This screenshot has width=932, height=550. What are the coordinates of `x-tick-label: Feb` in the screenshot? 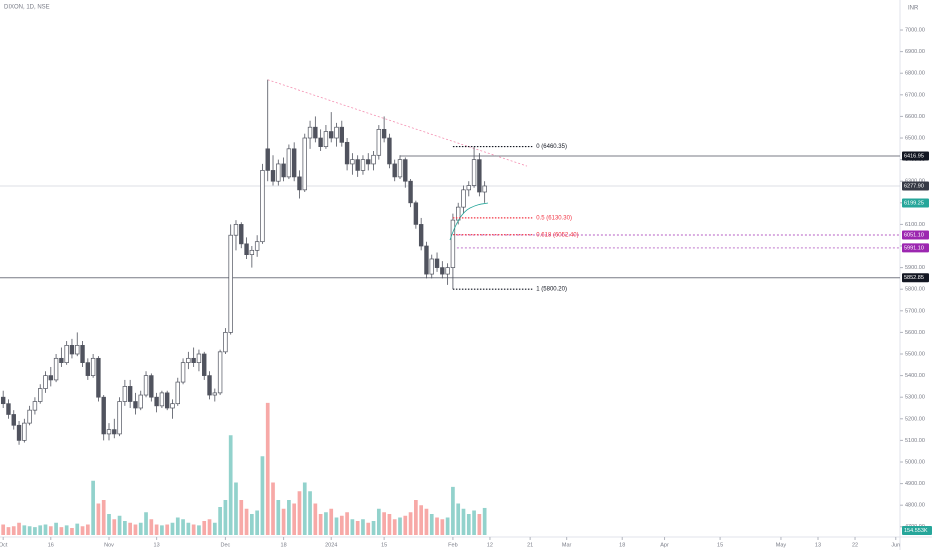 It's located at (452, 545).